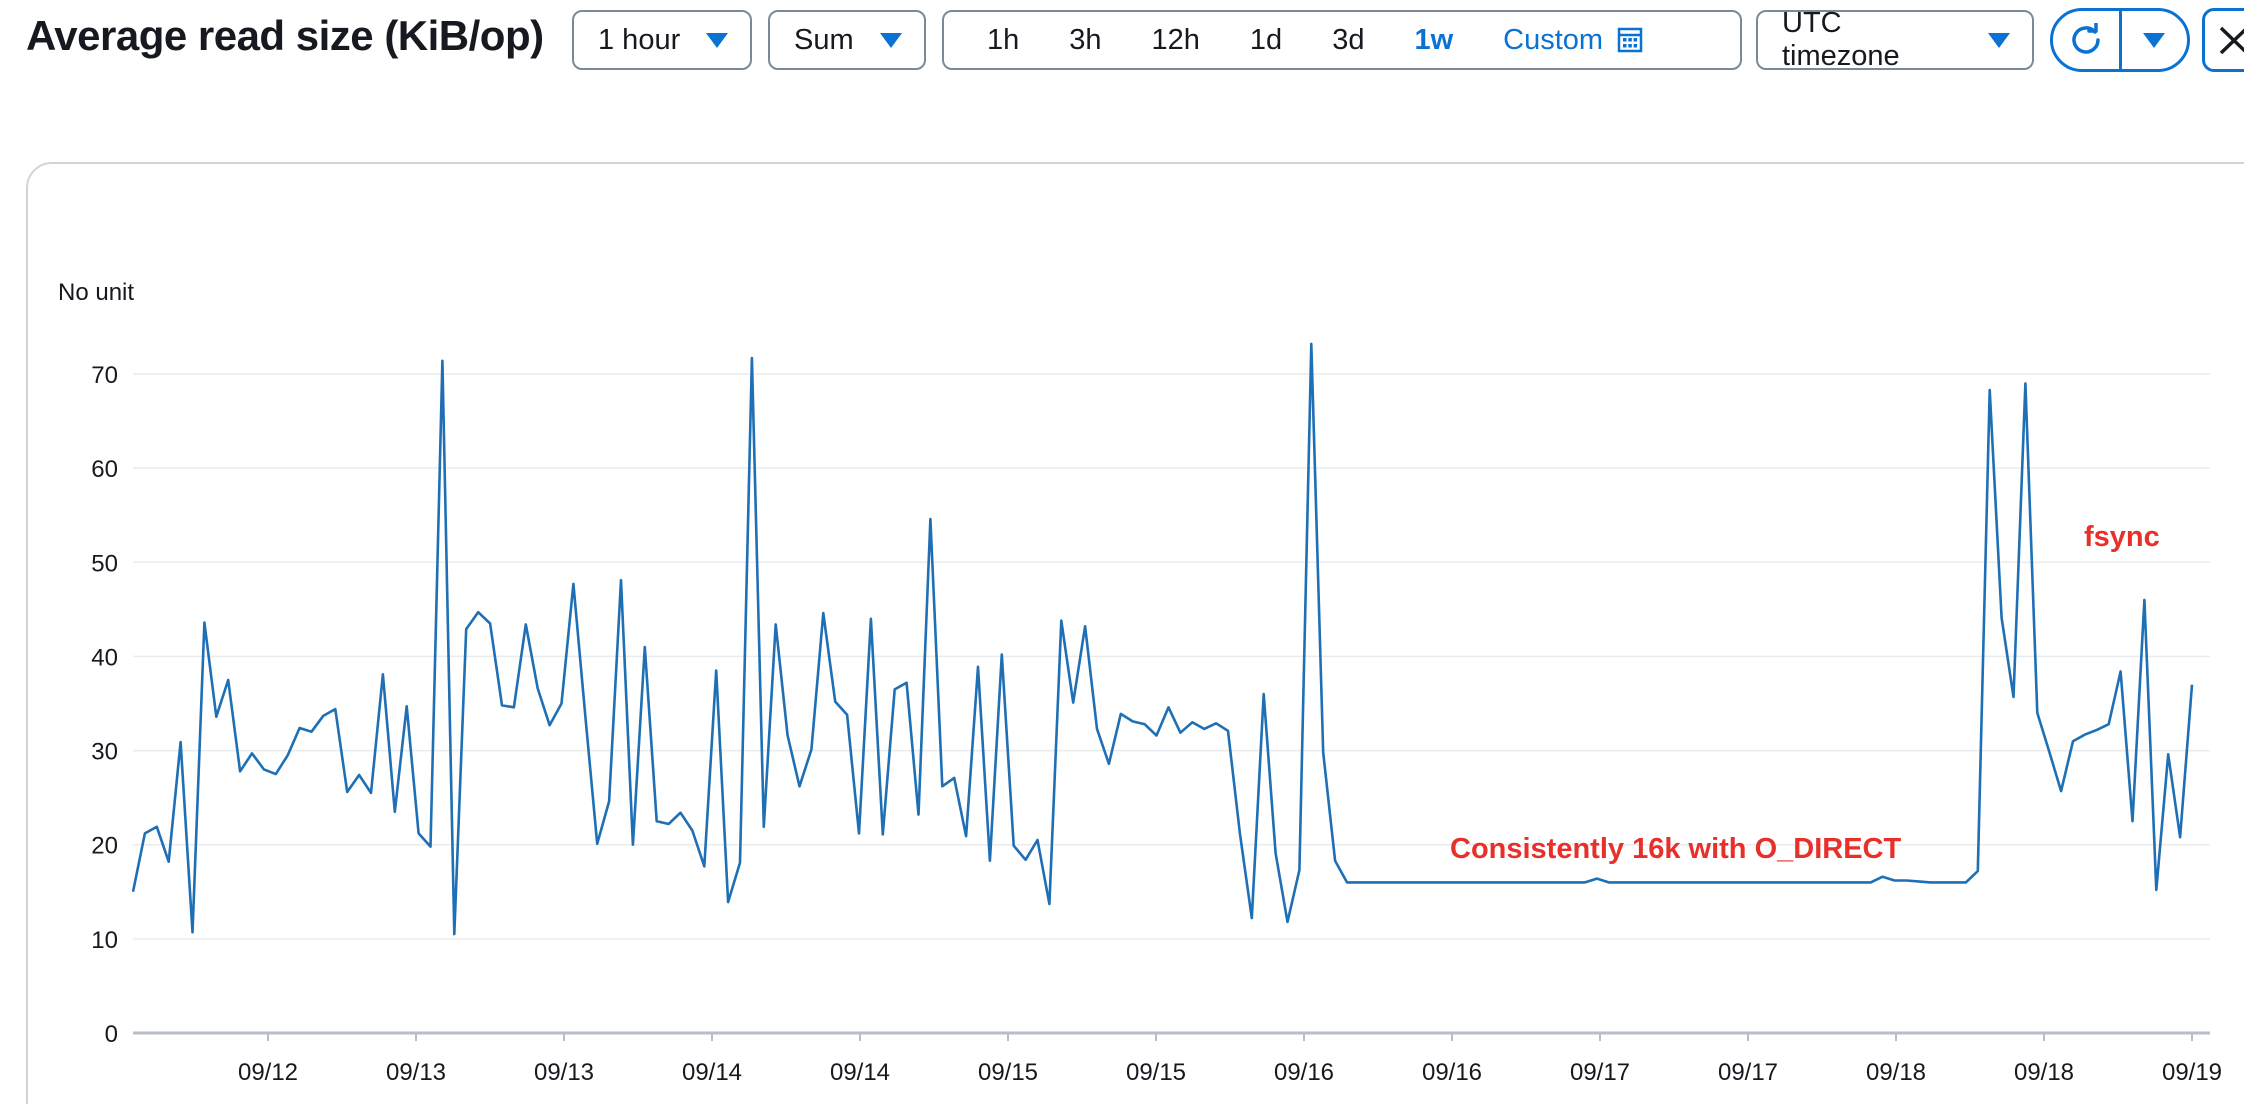 Image resolution: width=2244 pixels, height=1104 pixels. Describe the element at coordinates (1553, 39) in the screenshot. I see `custom-label: Custom` at that location.